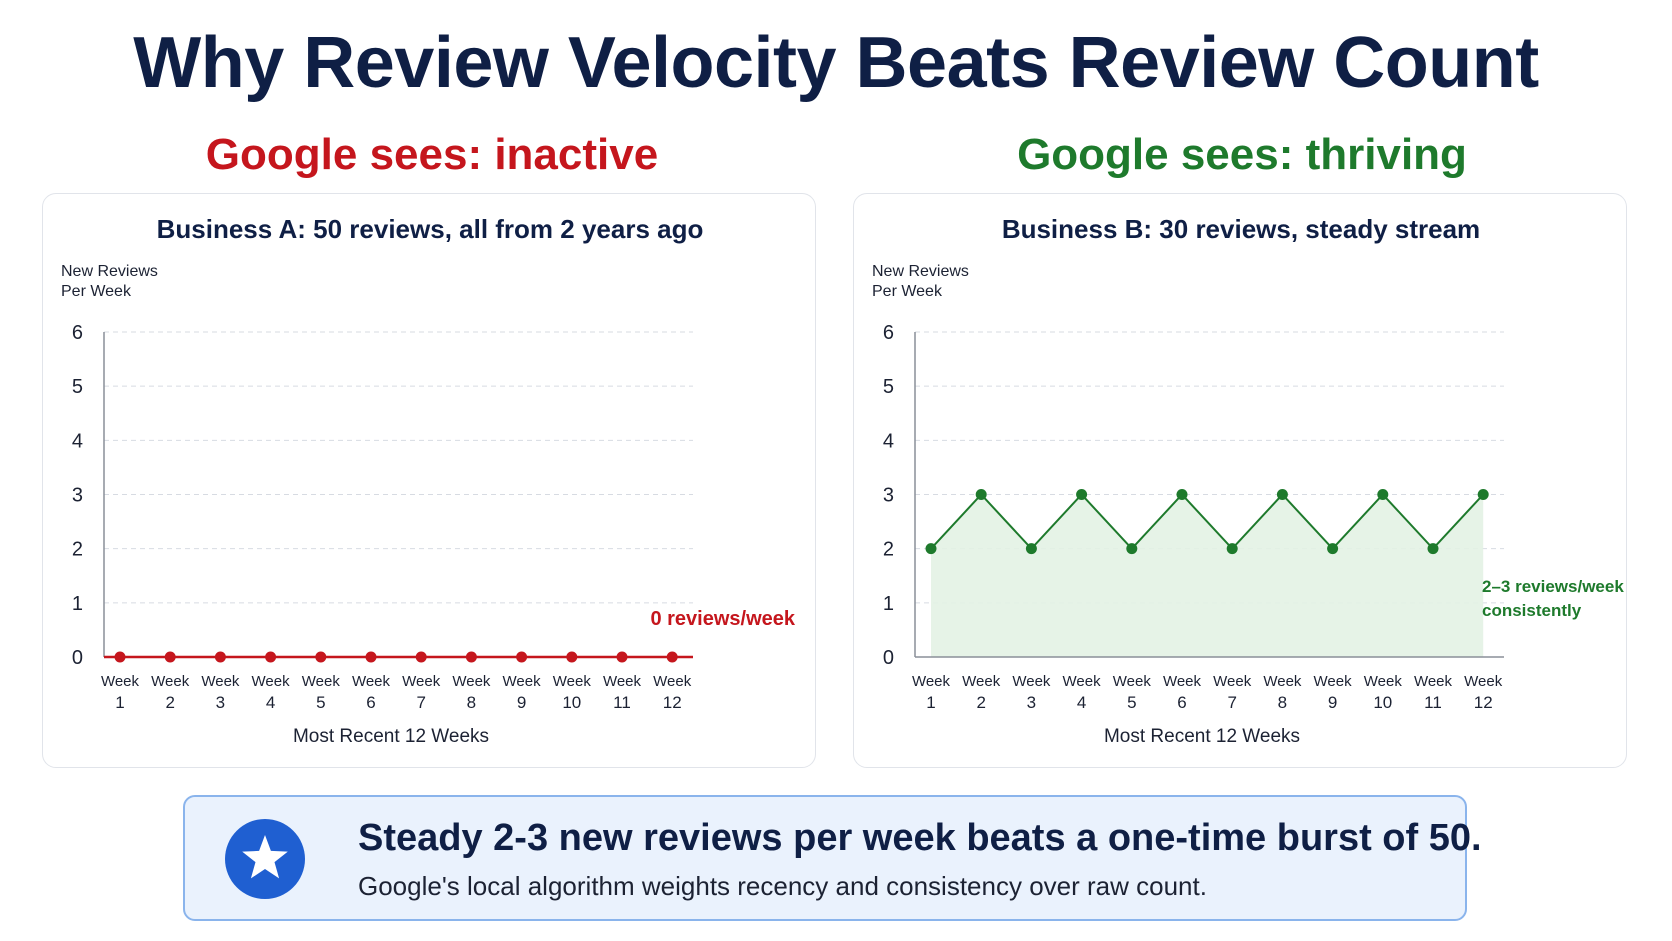 The image size is (1672, 941). What do you see at coordinates (77, 496) in the screenshot?
I see `business-a-y-tick-label: 3` at bounding box center [77, 496].